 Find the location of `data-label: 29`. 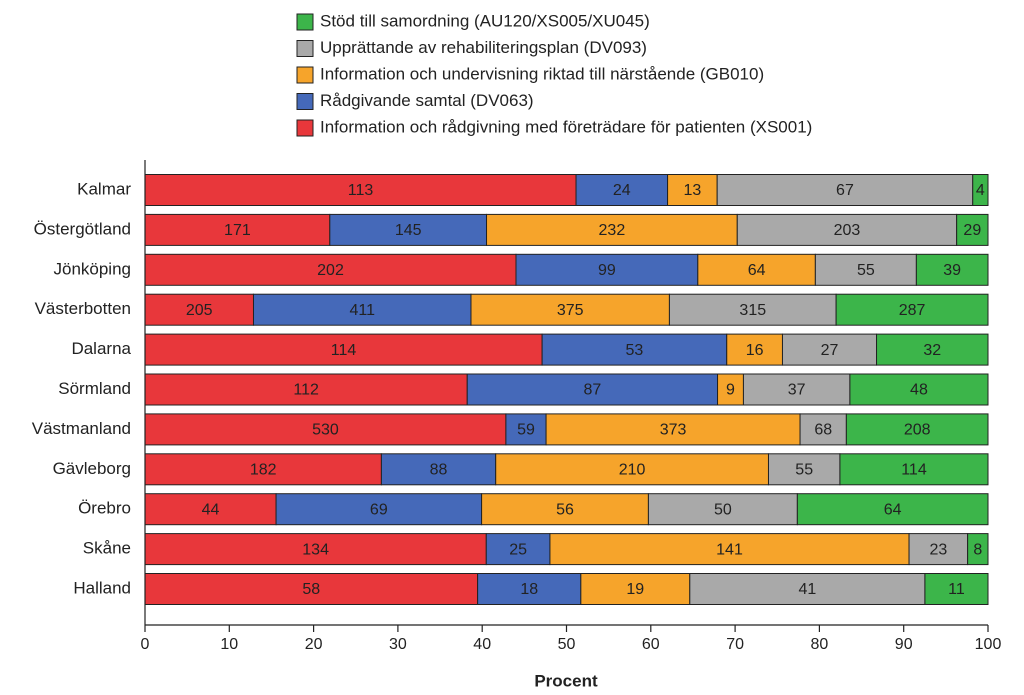

data-label: 29 is located at coordinates (972, 230).